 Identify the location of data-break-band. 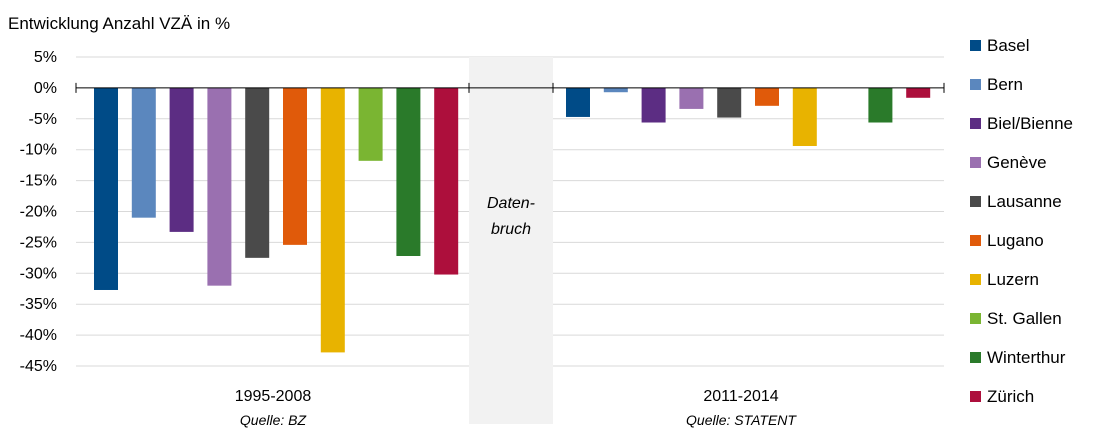
(511, 240).